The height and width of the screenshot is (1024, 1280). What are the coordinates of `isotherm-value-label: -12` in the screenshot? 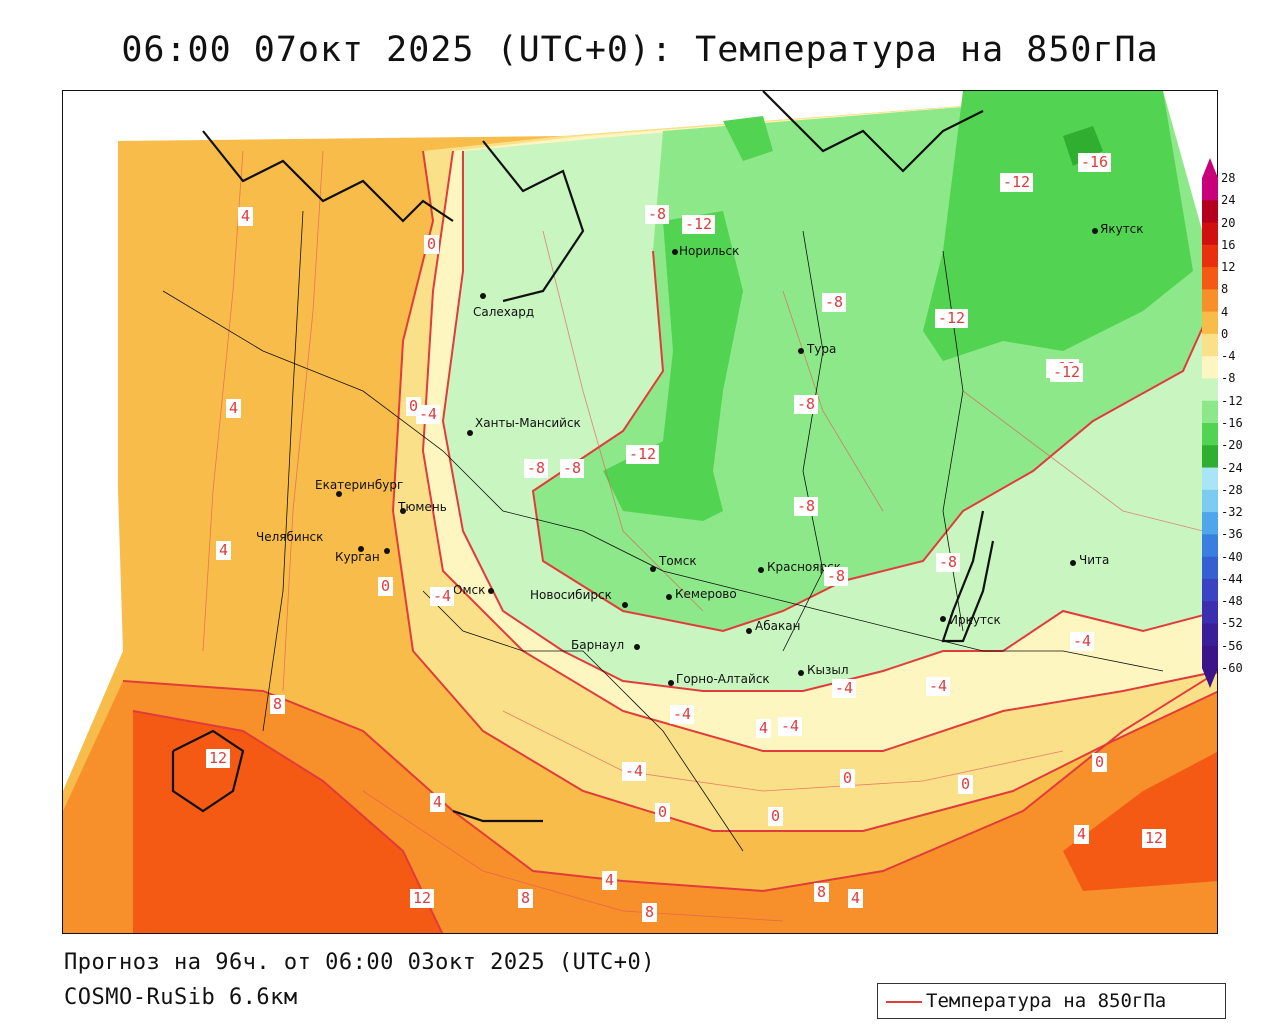 It's located at (951, 318).